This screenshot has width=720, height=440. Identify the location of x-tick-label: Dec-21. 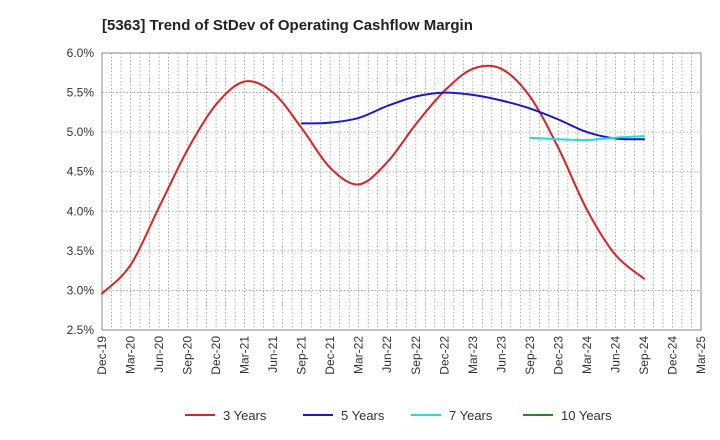
(330, 355).